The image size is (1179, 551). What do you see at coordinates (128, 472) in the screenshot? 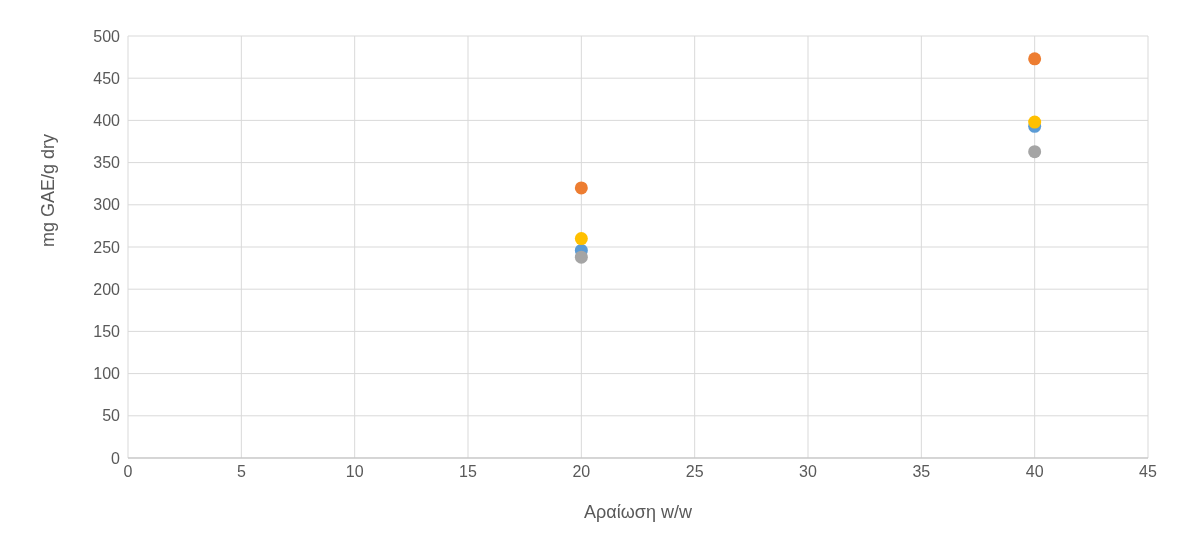
I see `x-tick-label: 0` at bounding box center [128, 472].